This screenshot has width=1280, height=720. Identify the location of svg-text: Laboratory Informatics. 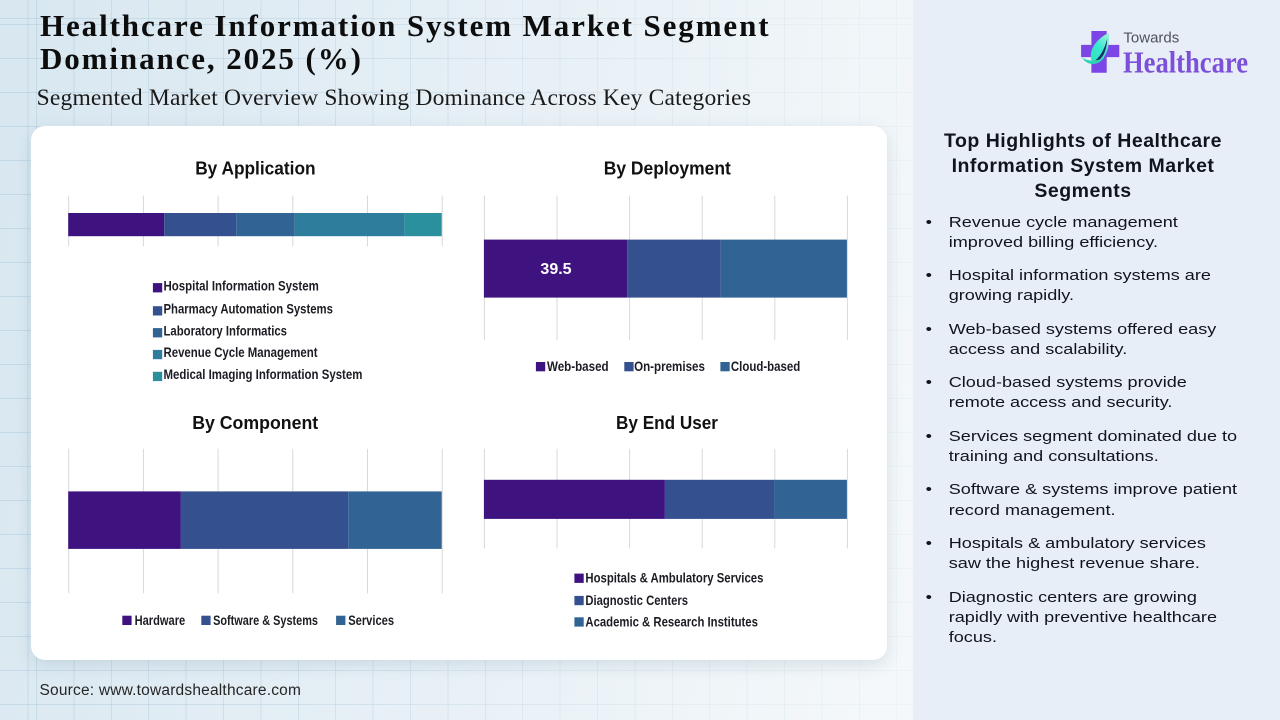
(226, 330).